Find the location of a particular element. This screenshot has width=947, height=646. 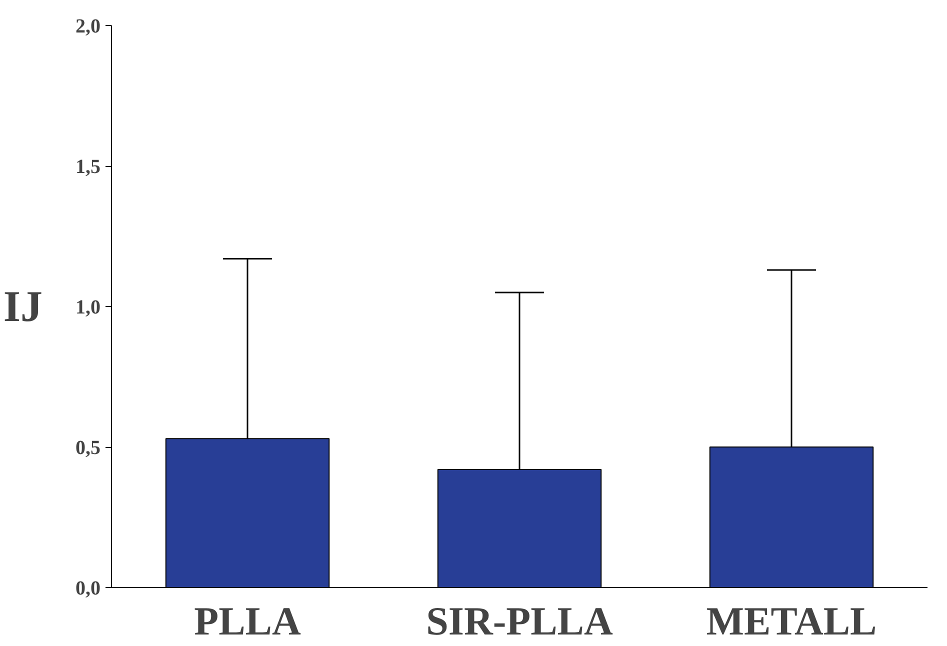

y-tick-label: 0,0 is located at coordinates (88, 589).